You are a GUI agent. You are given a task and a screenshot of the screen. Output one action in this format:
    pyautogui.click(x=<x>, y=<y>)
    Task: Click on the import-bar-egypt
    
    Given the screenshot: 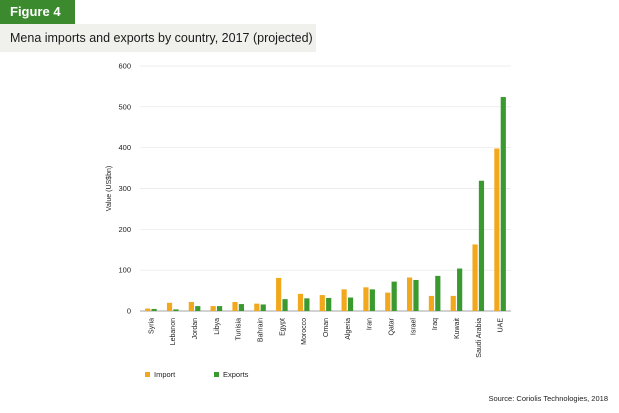 What is the action you would take?
    pyautogui.click(x=279, y=294)
    